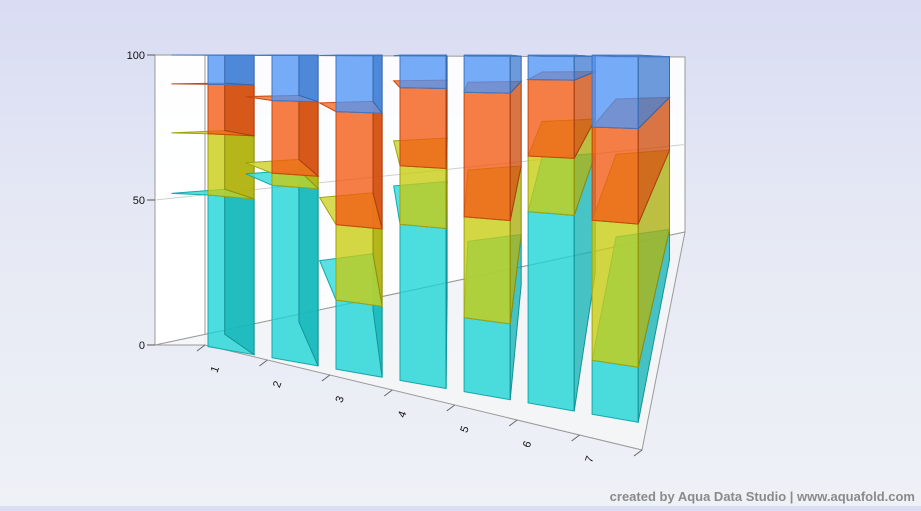 The image size is (921, 511). Describe the element at coordinates (136, 56) in the screenshot. I see `y-tick-label: 100` at that location.